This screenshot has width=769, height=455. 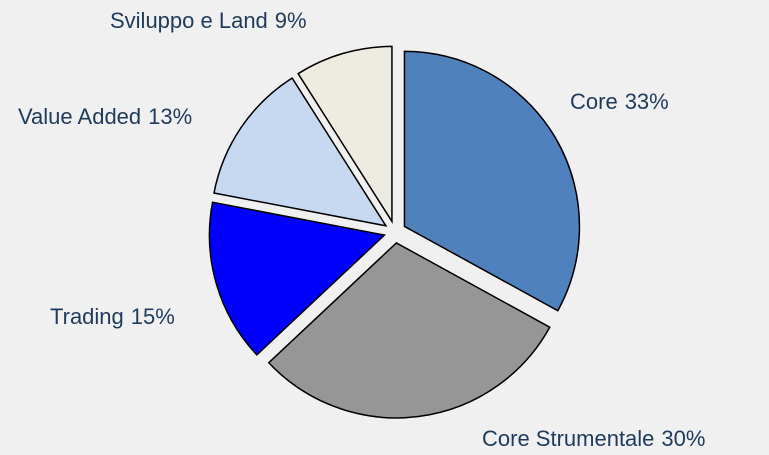 I want to click on slice-label: Sviluppo e Land 9%, so click(x=208, y=20).